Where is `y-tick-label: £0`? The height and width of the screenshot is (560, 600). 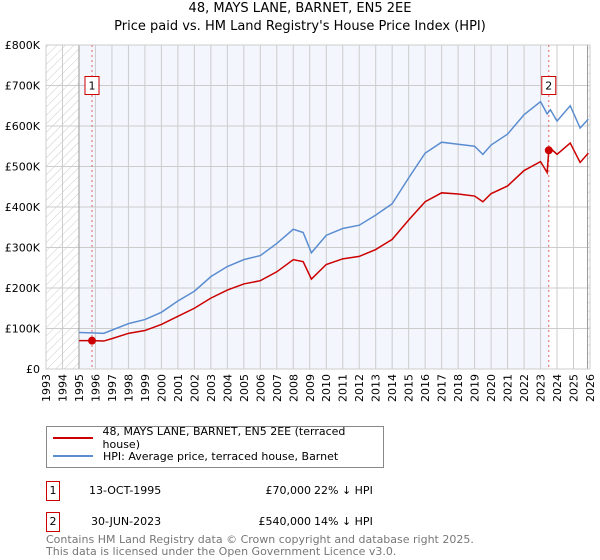
y-tick-label: £0 is located at coordinates (33, 369).